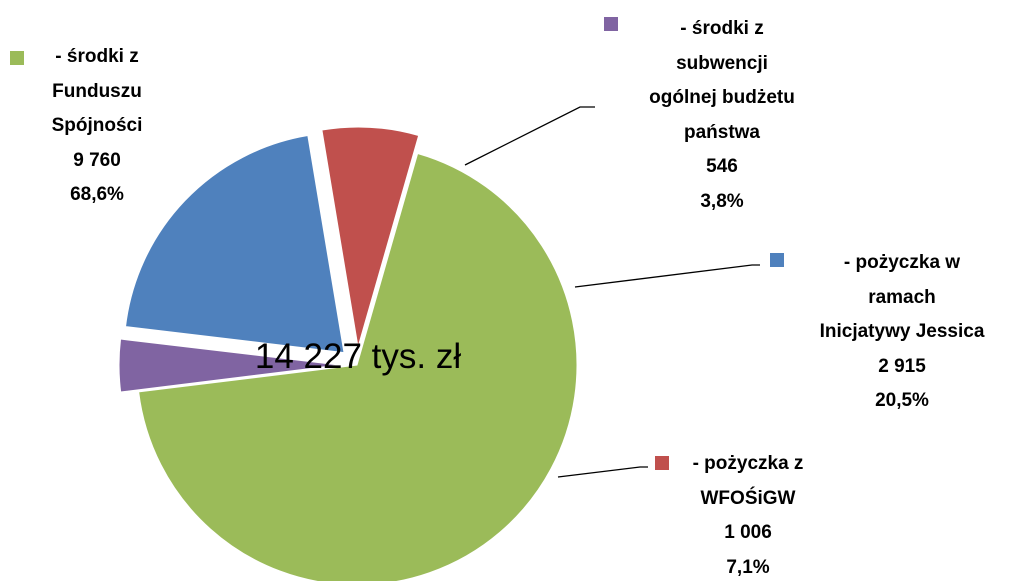 This screenshot has width=1015, height=585. Describe the element at coordinates (883, 332) in the screenshot. I see `category-label: Inicjatywy Jessica` at that location.